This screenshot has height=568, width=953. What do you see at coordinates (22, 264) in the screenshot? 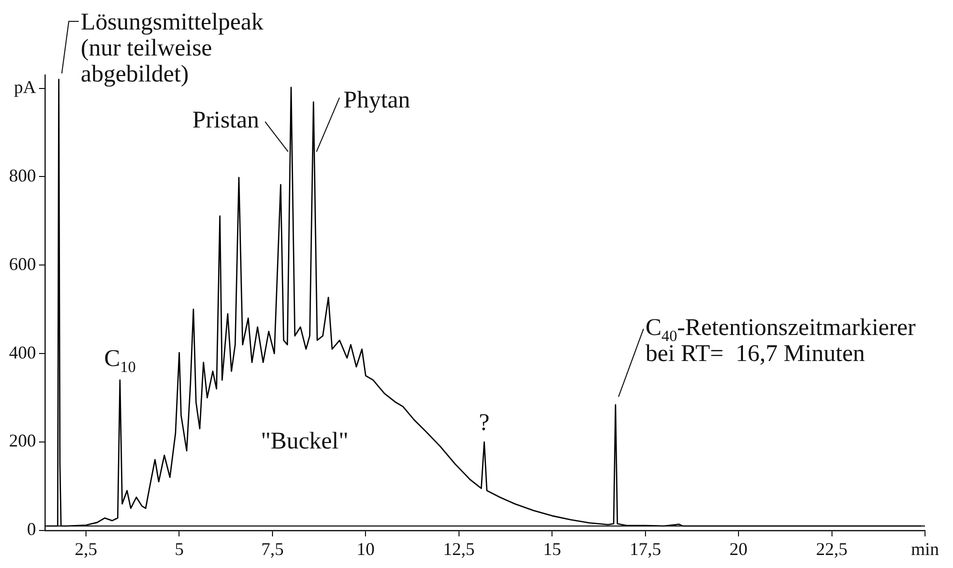
I see `y-tick-label: 600` at bounding box center [22, 264].